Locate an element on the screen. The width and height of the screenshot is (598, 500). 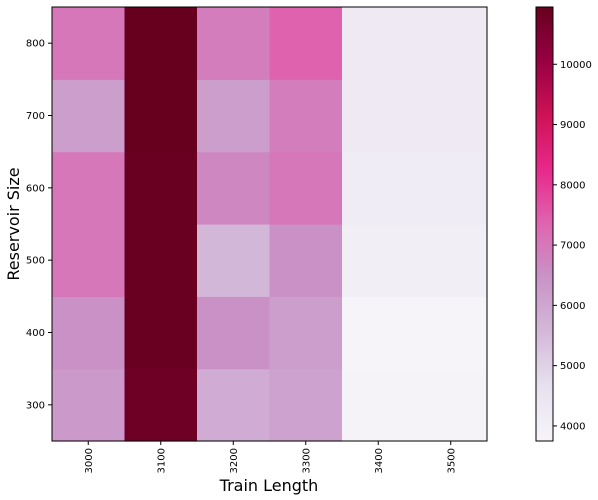
y-axis-label: Reservoir Size is located at coordinates (13, 223).